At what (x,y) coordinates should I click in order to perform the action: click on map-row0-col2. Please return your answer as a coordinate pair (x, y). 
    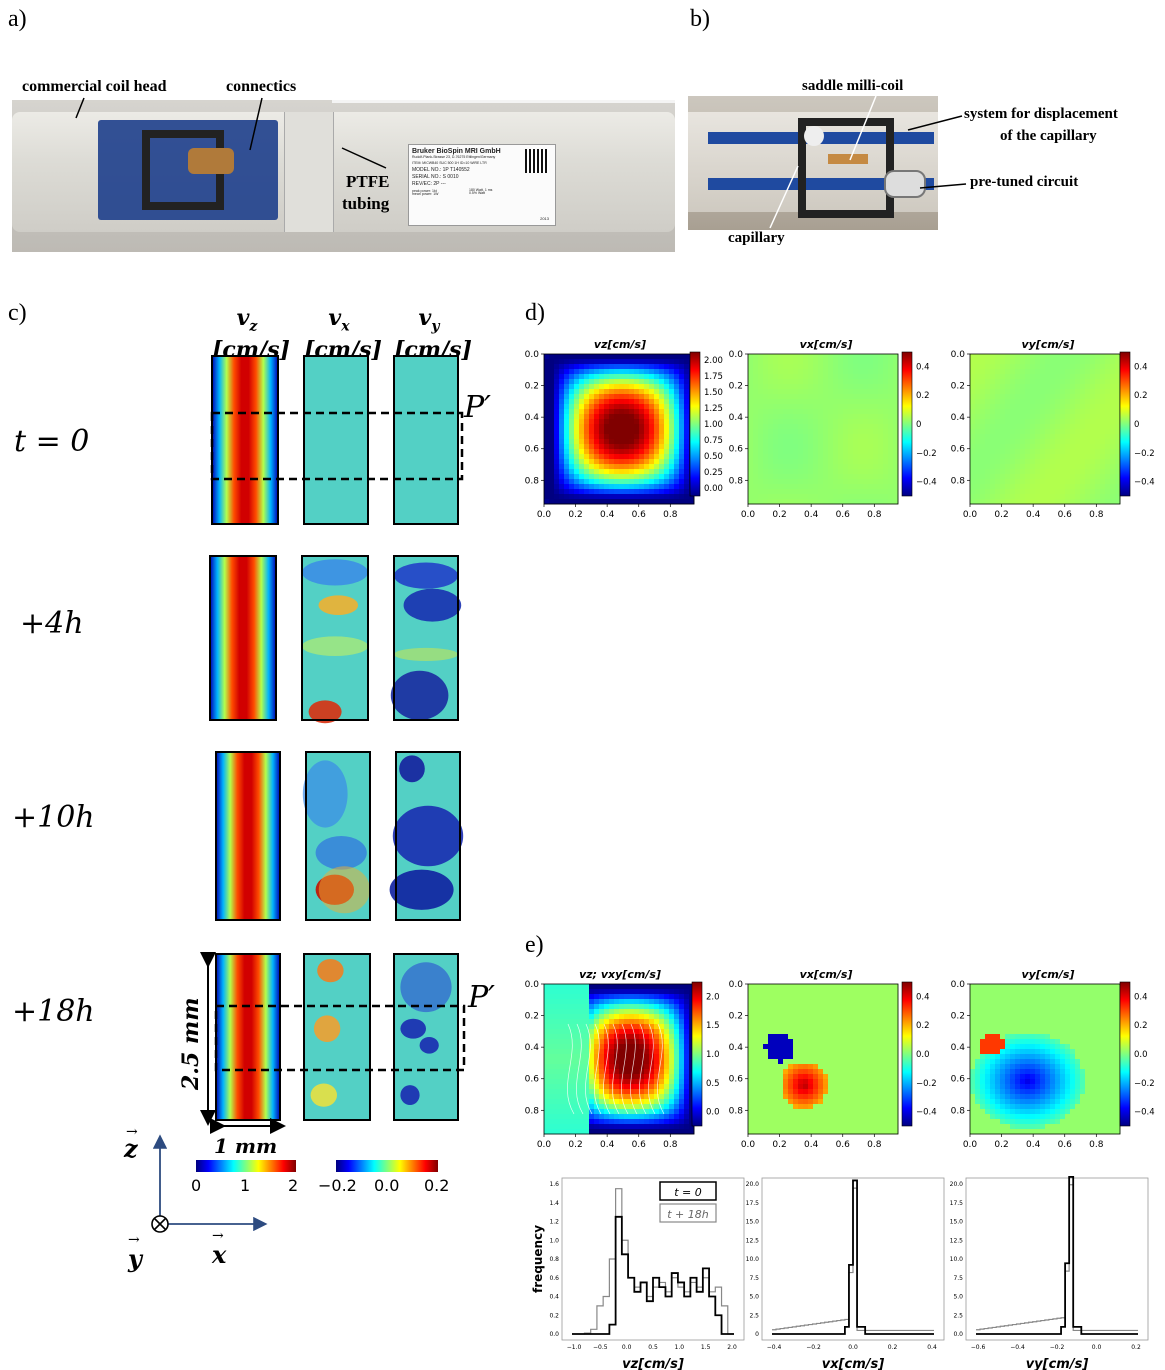
    Looking at the image, I should click on (426, 440).